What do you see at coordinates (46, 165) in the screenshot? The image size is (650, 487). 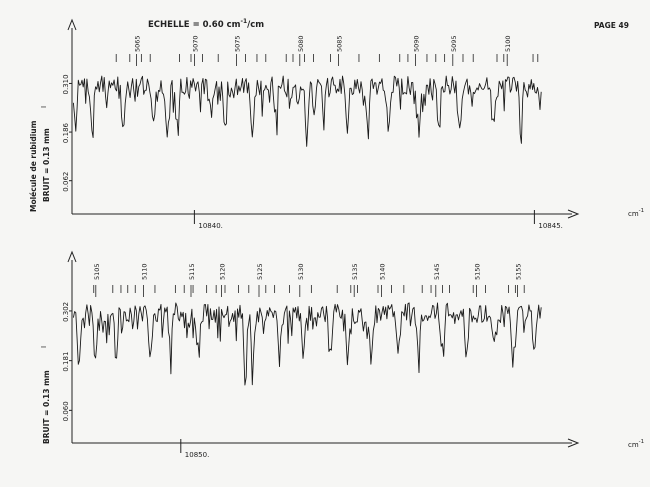 I see `noise-label-top: BRUIT = 0.13 mm` at bounding box center [46, 165].